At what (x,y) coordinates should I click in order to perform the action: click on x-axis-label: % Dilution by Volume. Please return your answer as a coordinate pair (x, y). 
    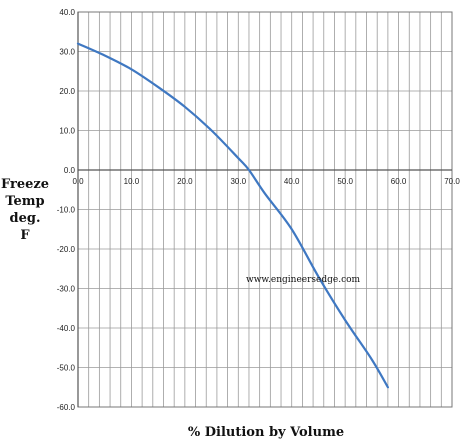
    Looking at the image, I should click on (266, 432).